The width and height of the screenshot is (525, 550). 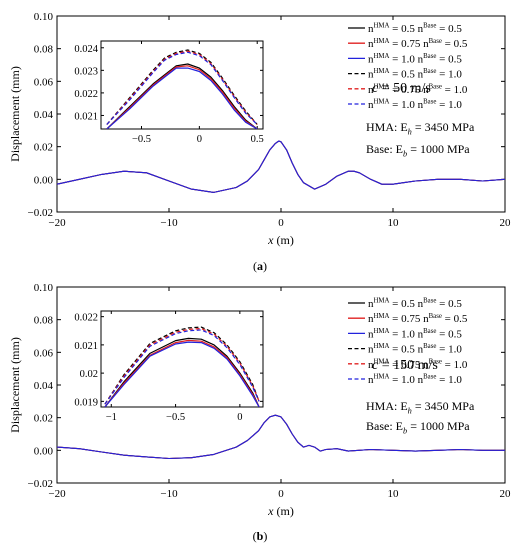 What do you see at coordinates (86, 71) in the screenshot?
I see `inset-y-tick-label: 0.023` at bounding box center [86, 71].